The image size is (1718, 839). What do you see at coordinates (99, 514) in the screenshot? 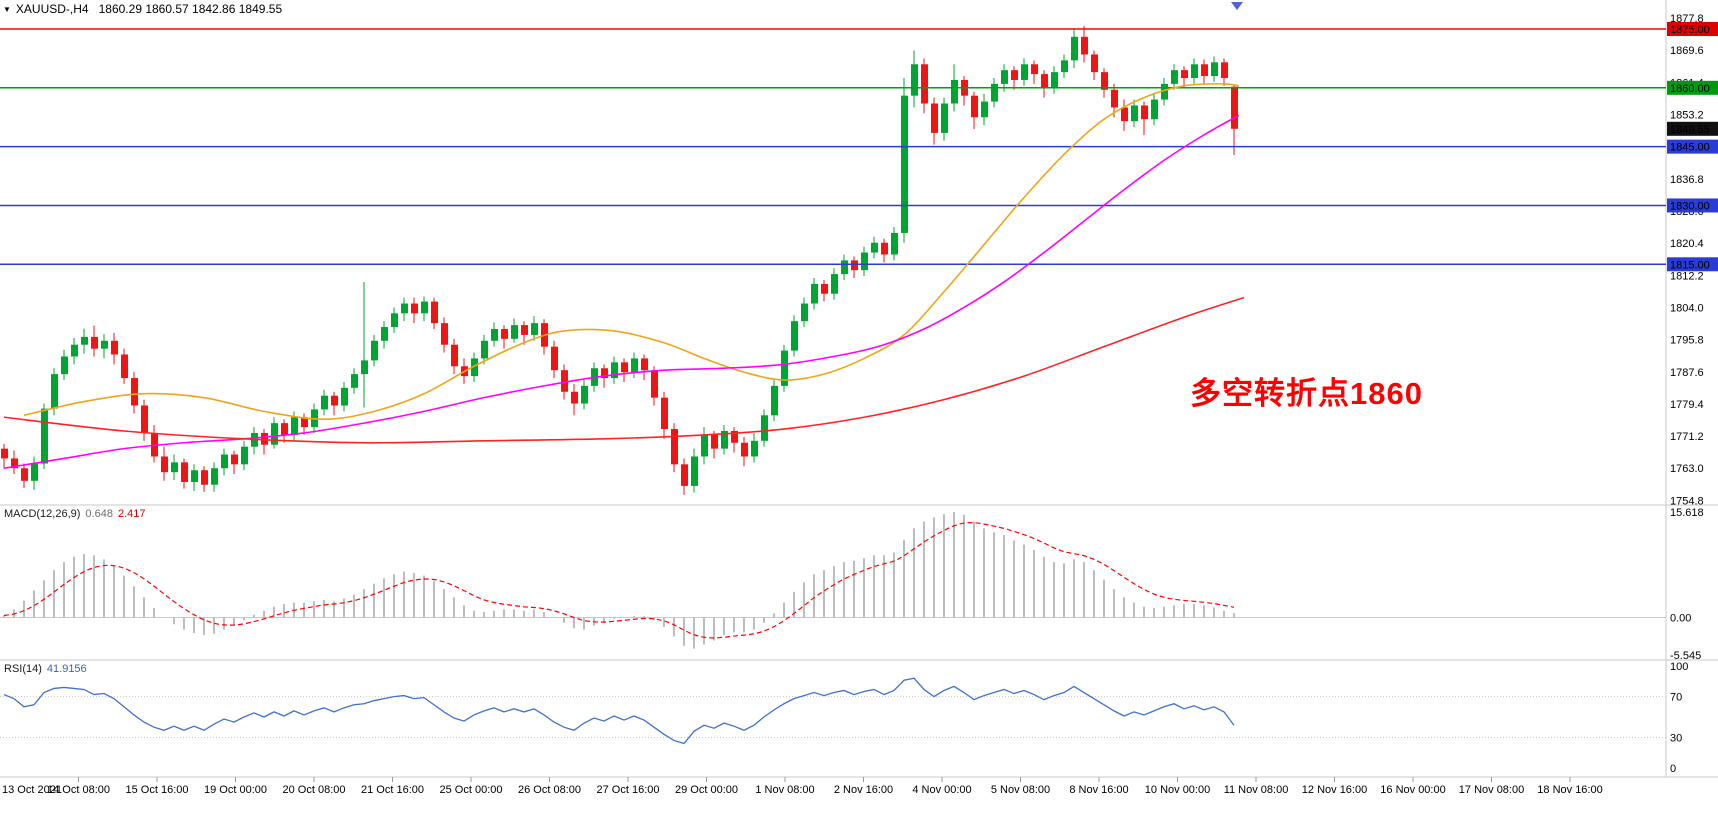
I see `macd-main-value: 0.648` at bounding box center [99, 514].